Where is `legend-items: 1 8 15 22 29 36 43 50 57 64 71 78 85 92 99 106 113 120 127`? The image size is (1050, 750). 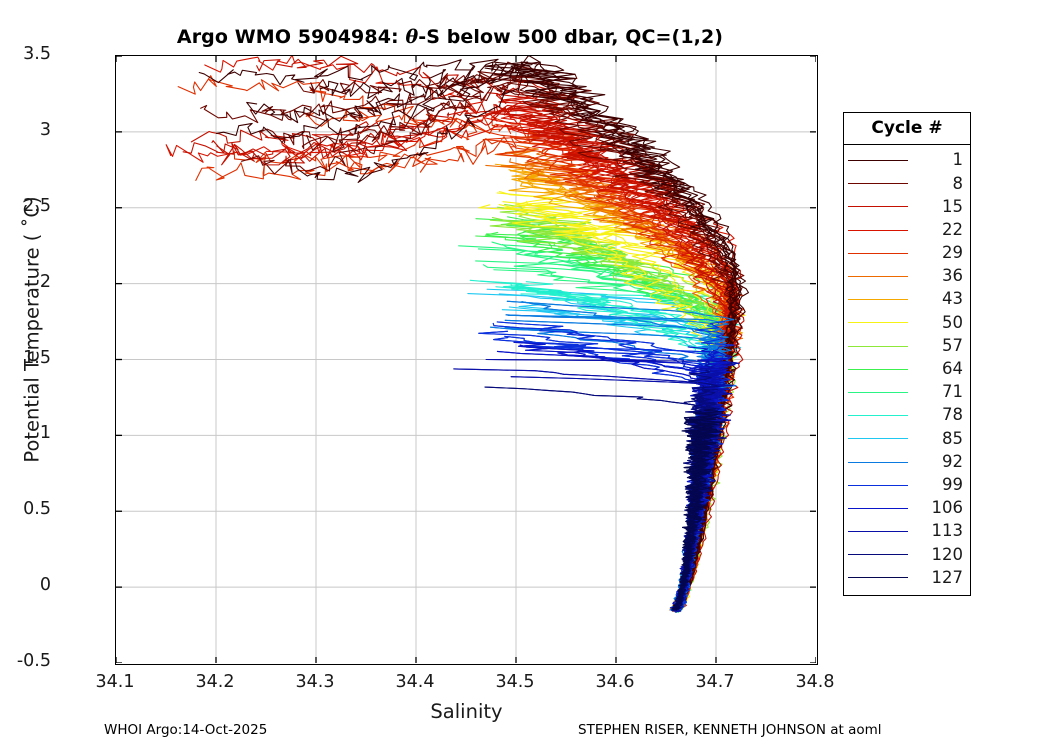
legend-items: 1 8 15 22 29 36 43 50 57 64 71 78 85 92 99 106 113 120 127 is located at coordinates (907, 370).